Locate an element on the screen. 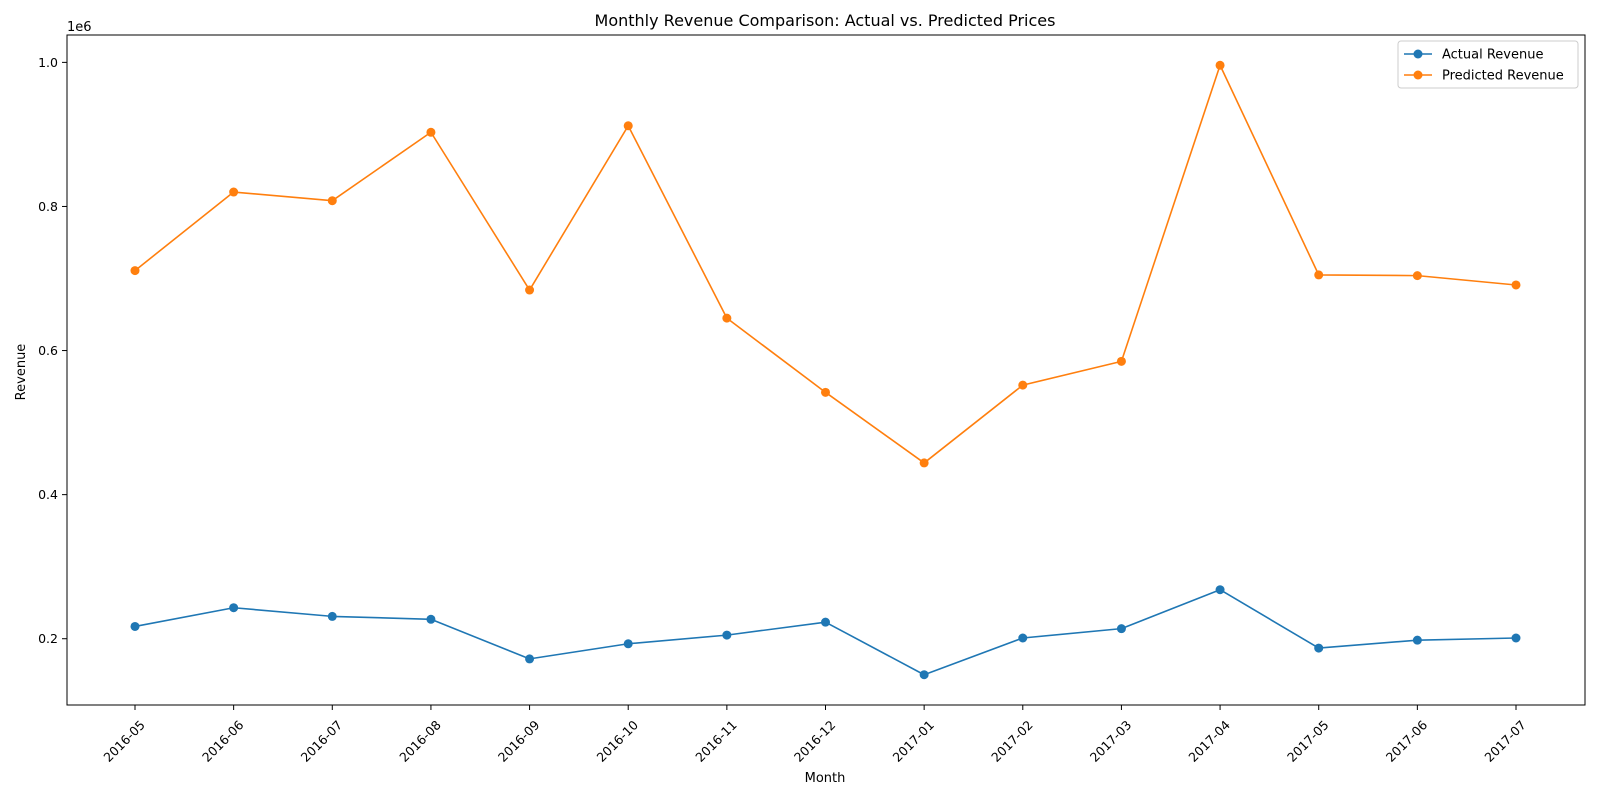  y-tick-label: 1.0 is located at coordinates (48, 62).